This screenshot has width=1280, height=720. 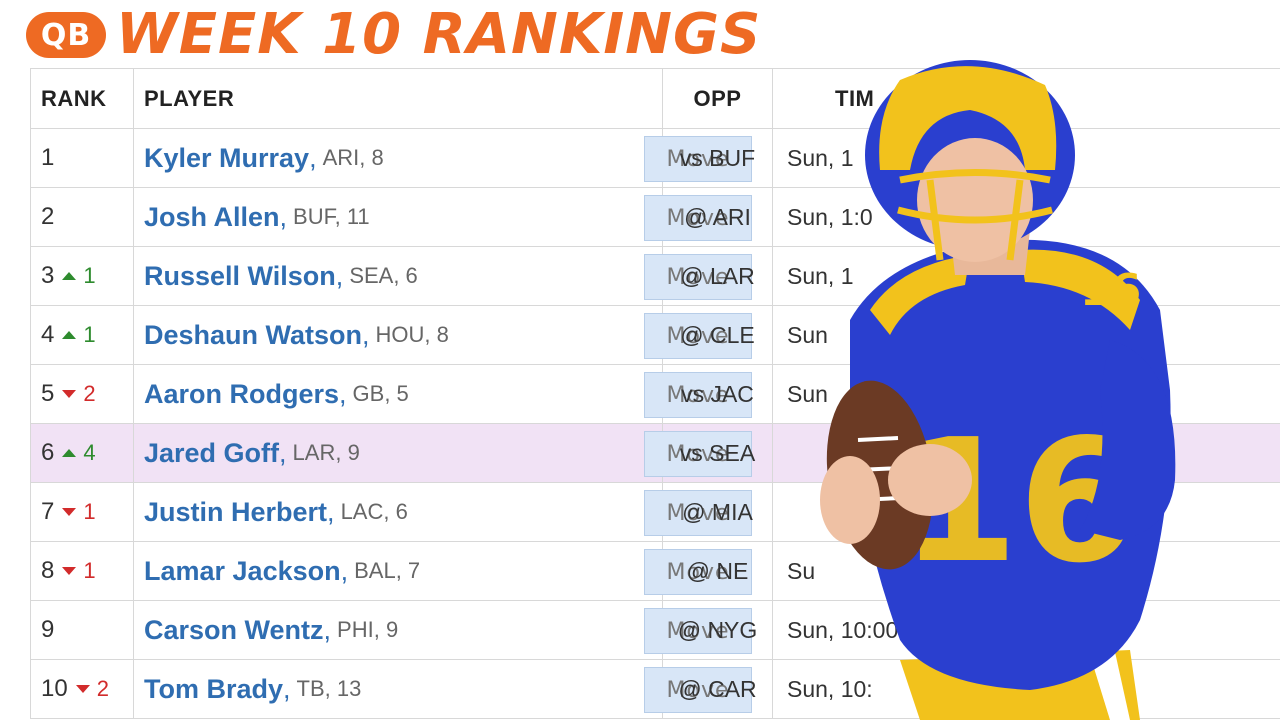 What do you see at coordinates (48, 629) in the screenshot?
I see `rank-number: 9` at bounding box center [48, 629].